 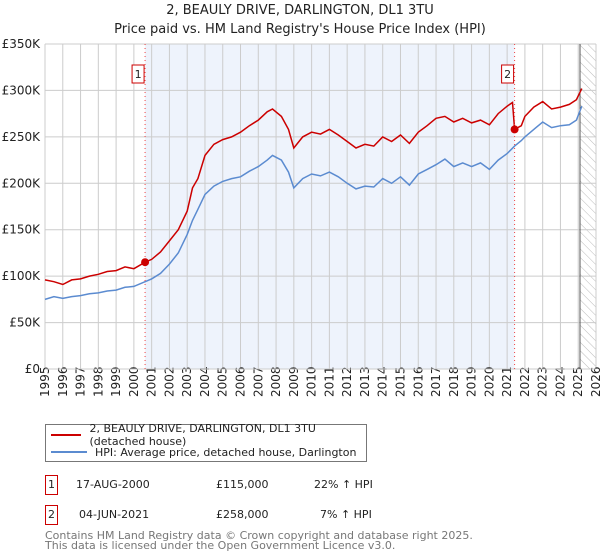 I want to click on x-tick-label: 2015, so click(x=400, y=381).